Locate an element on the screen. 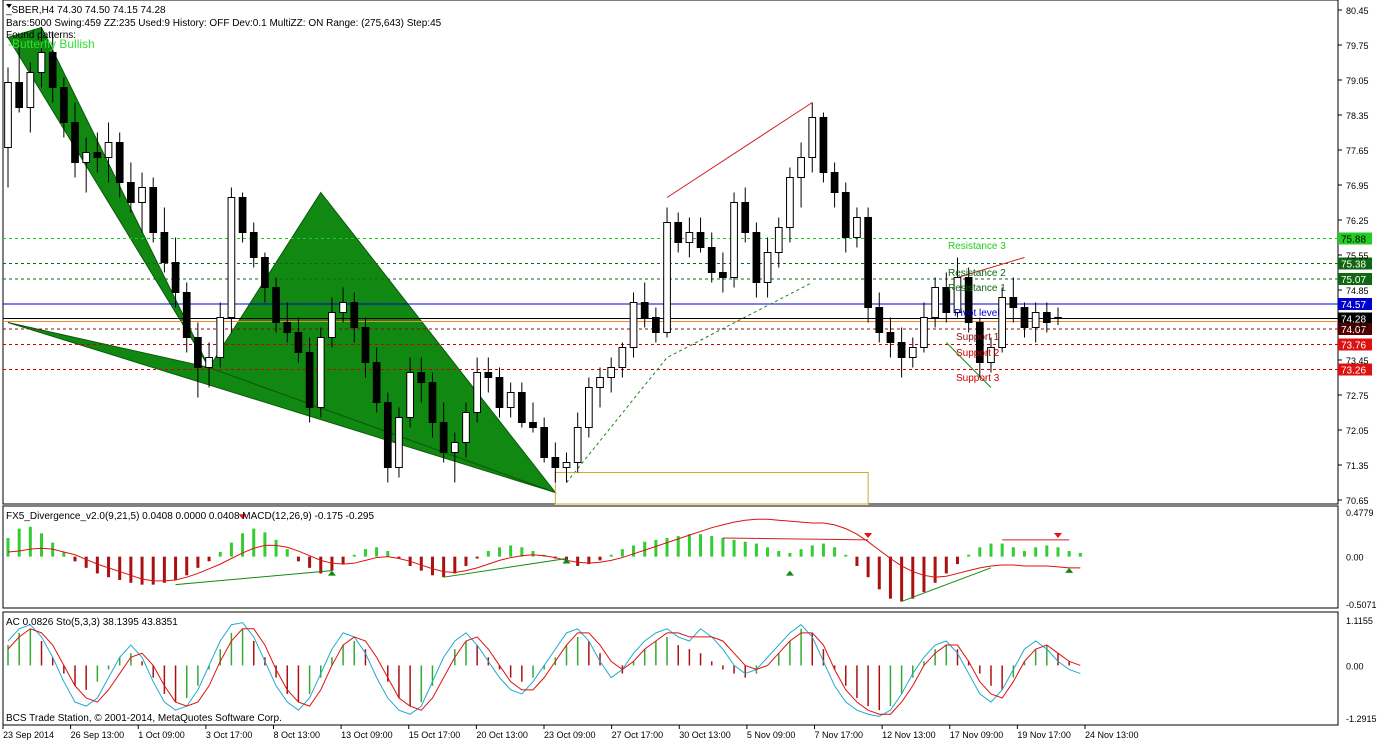 Image resolution: width=1380 pixels, height=744 pixels. ac-panel is located at coordinates (670, 668).